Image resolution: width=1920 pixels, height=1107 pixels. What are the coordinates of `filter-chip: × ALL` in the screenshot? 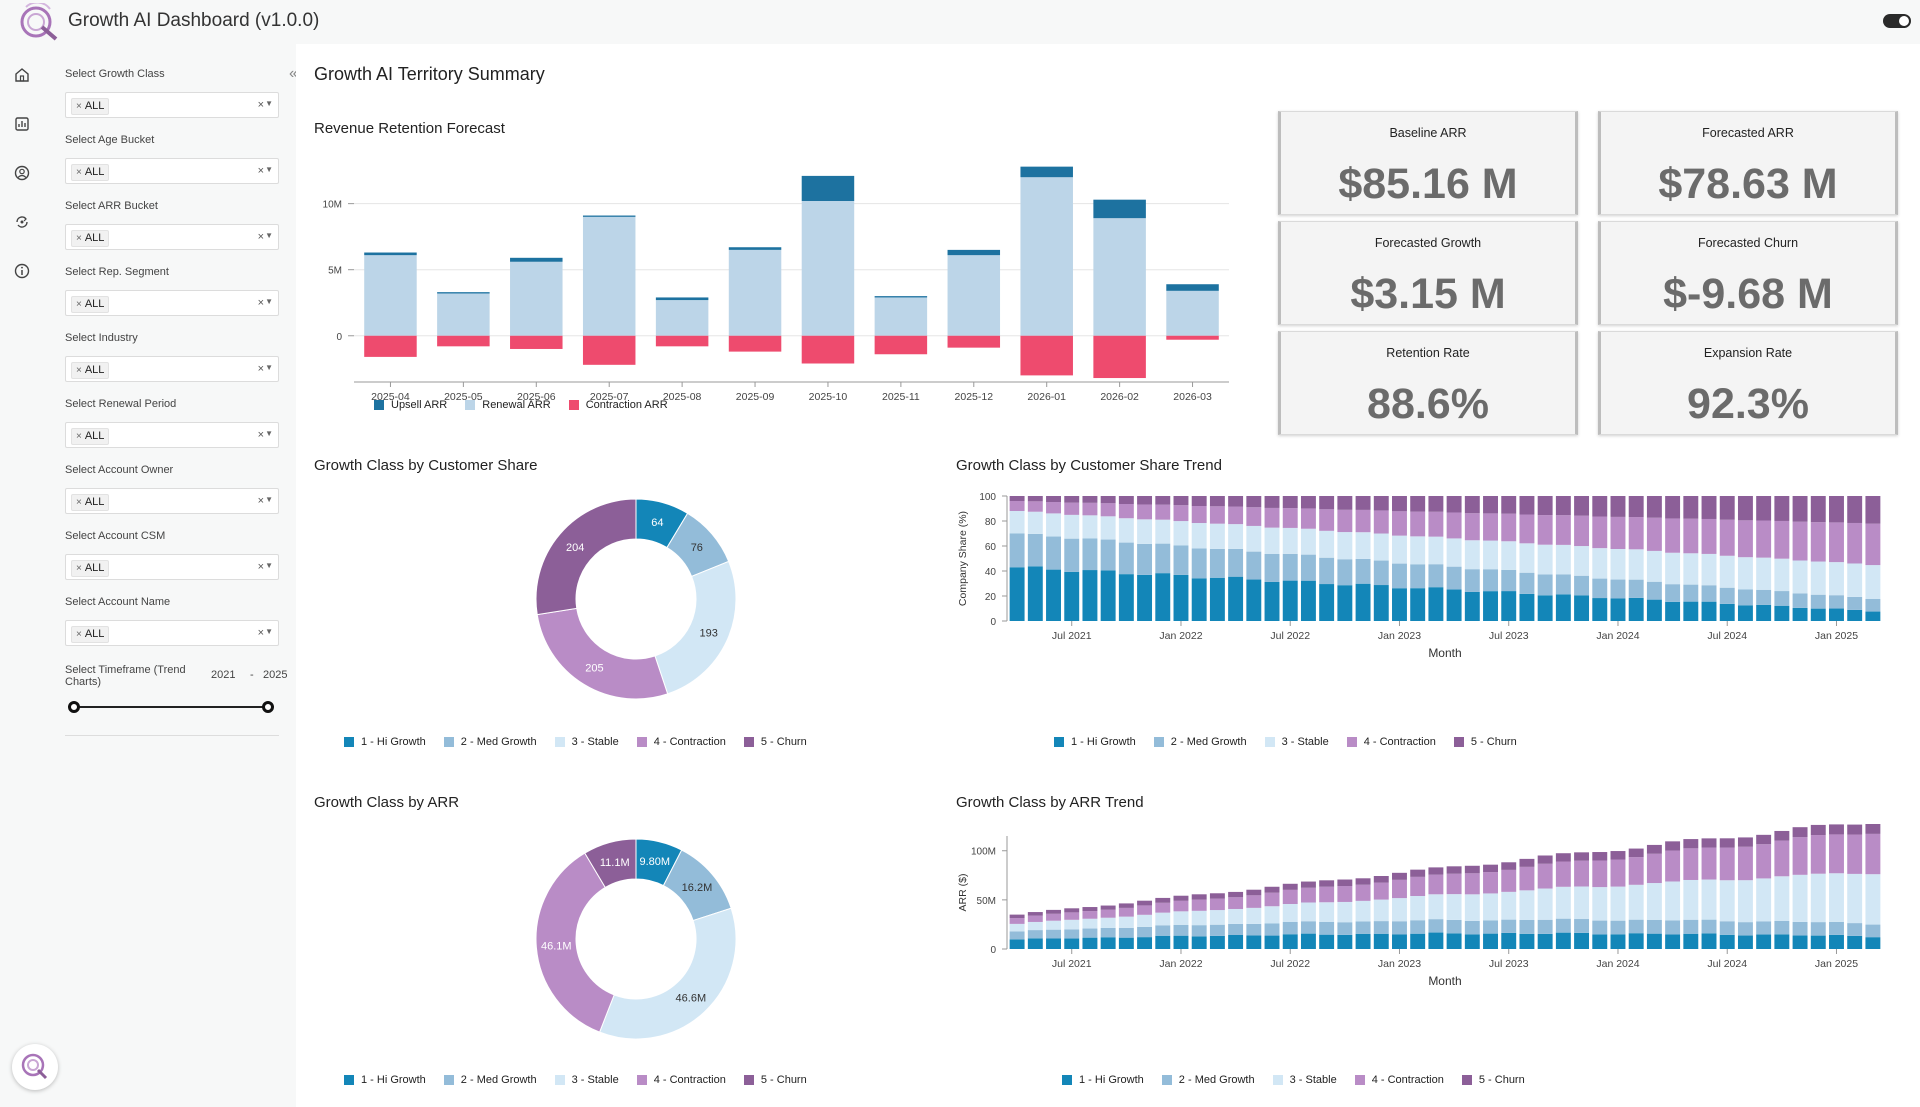 It's located at (90, 634).